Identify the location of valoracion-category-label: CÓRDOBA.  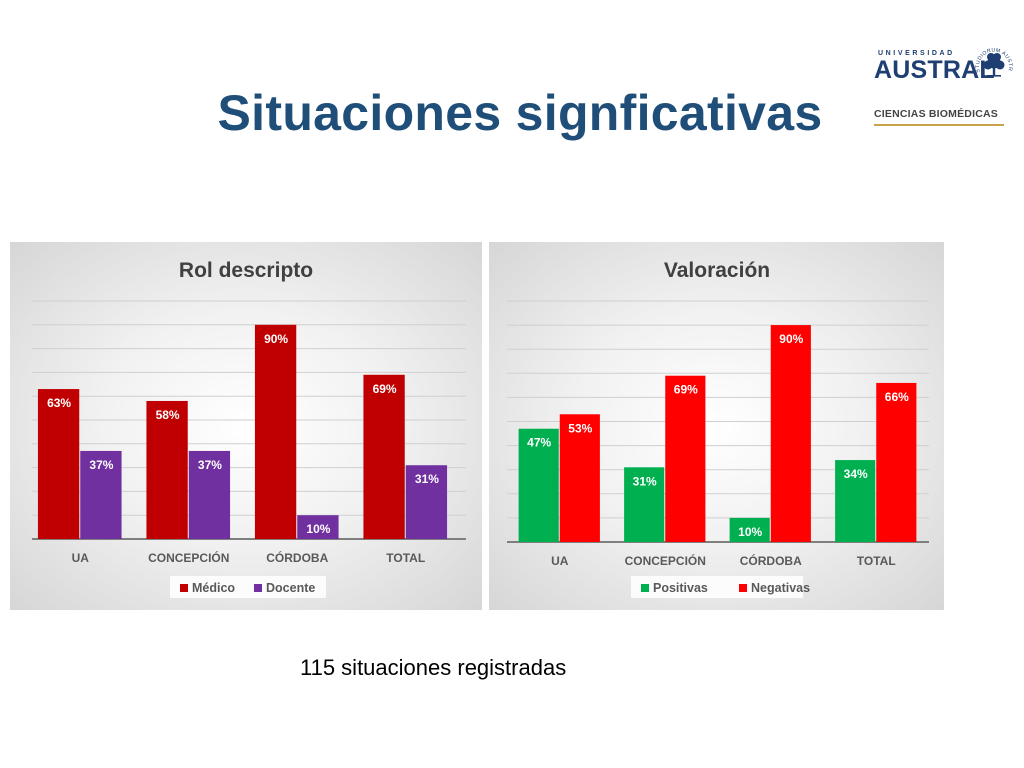
(771, 560).